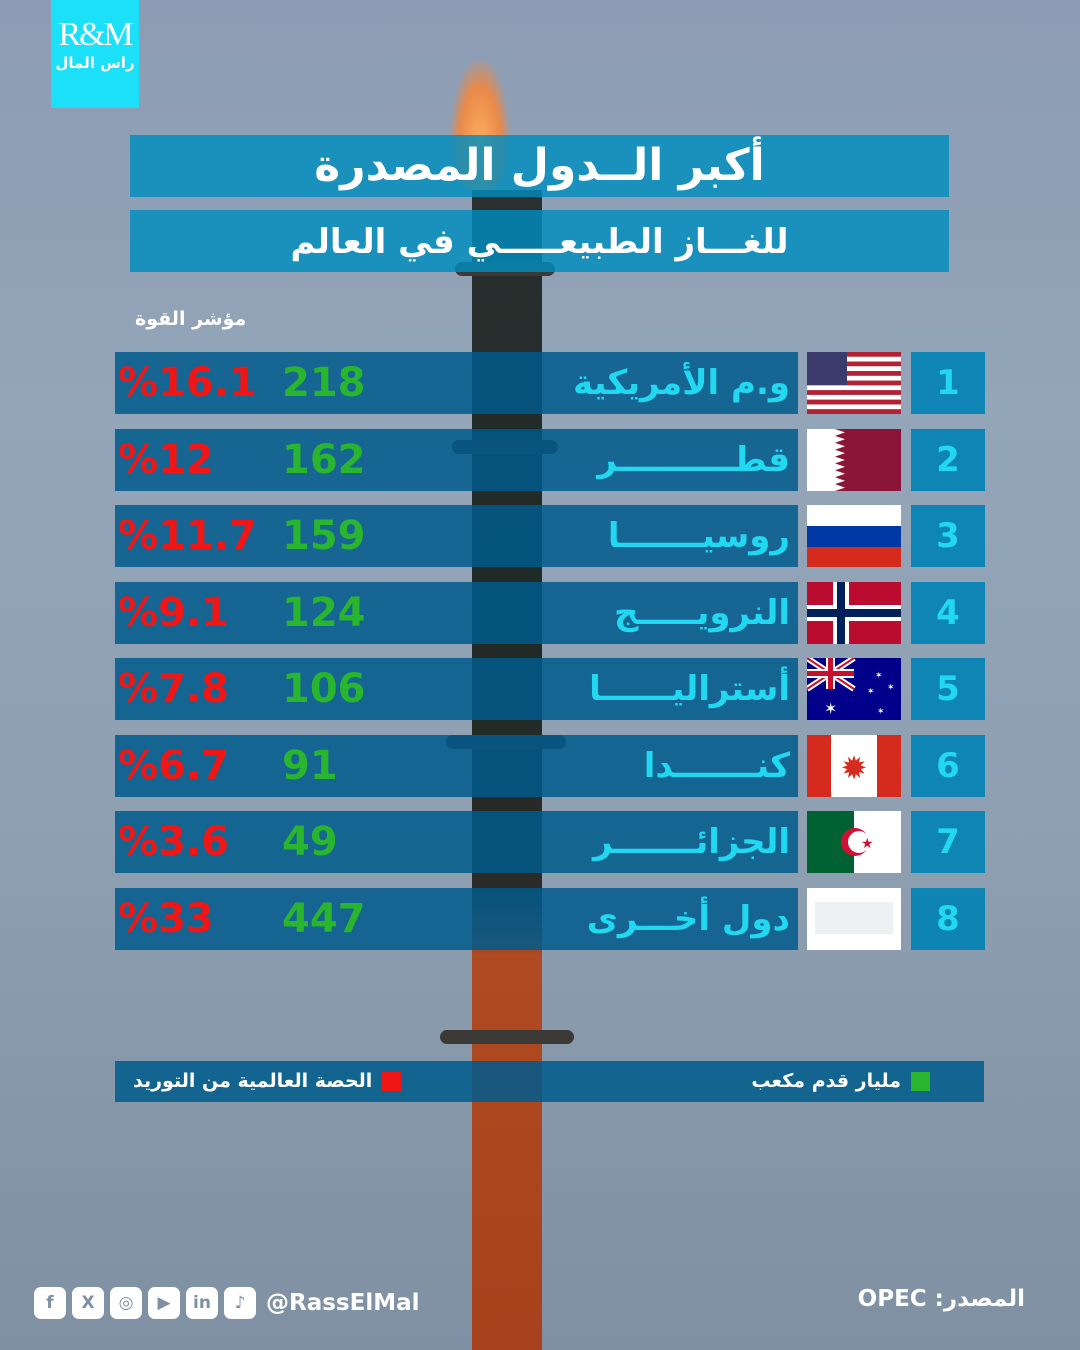 This screenshot has height=1350, width=1080. I want to click on linkedin-icon: in, so click(202, 1303).